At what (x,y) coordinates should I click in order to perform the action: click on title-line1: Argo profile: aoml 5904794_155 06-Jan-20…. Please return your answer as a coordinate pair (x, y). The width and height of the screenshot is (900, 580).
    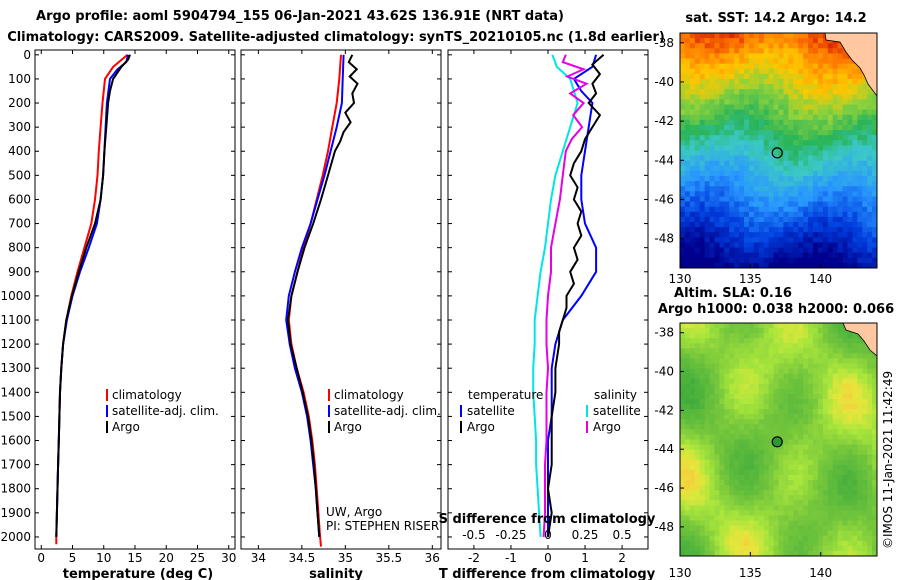
    Looking at the image, I should click on (300, 16).